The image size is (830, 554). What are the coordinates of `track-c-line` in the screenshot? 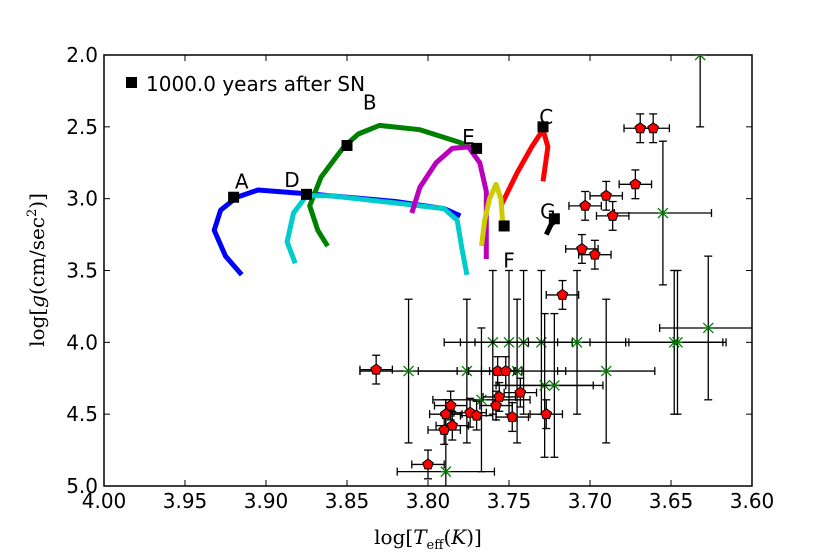 It's located at (524, 167).